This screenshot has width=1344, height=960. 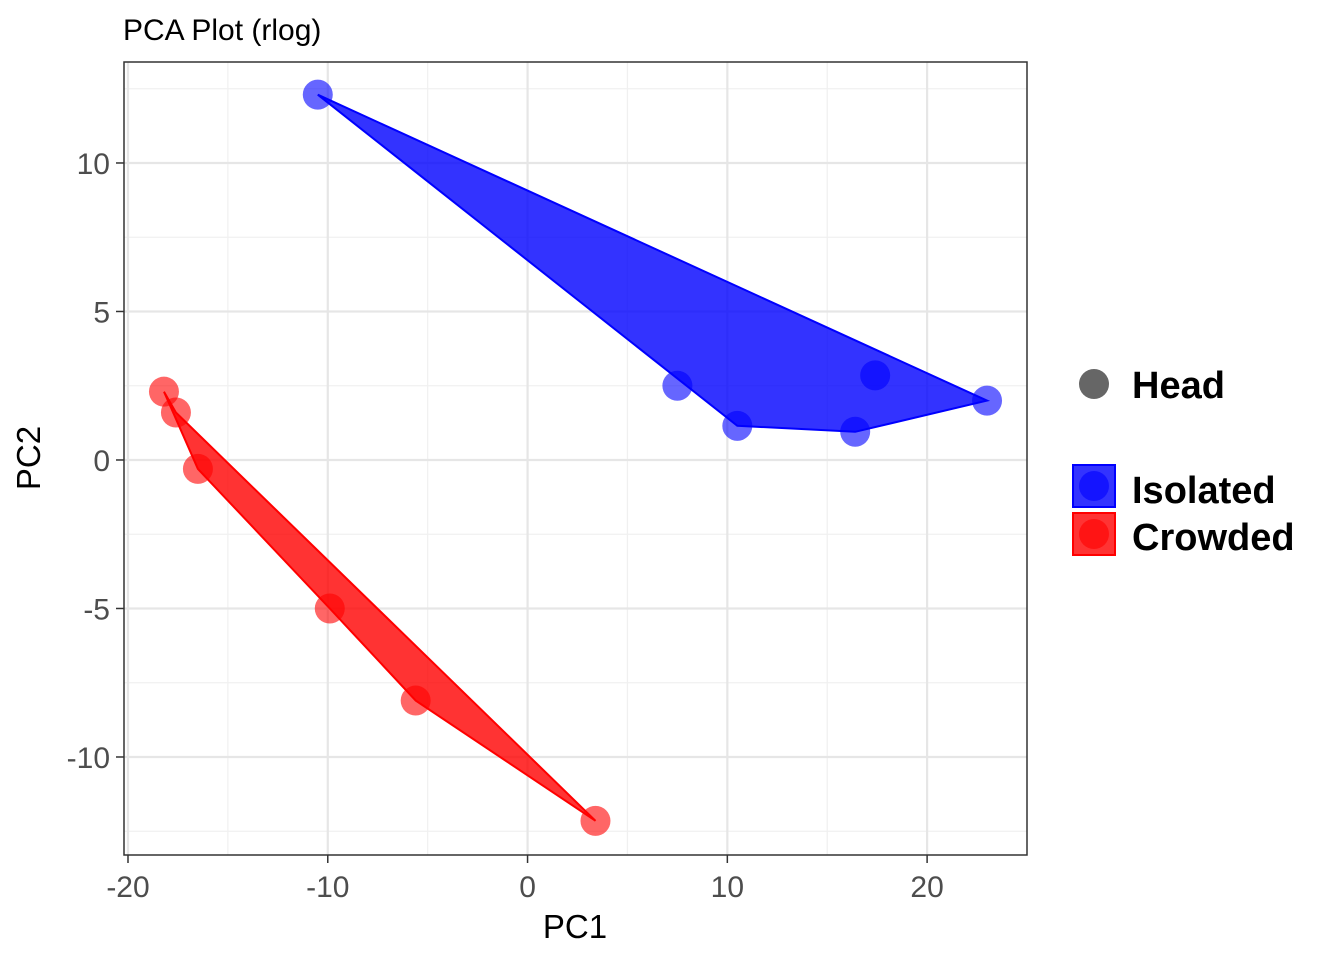 I want to click on chart-title: PCA Plot (rlog), so click(x=222, y=30).